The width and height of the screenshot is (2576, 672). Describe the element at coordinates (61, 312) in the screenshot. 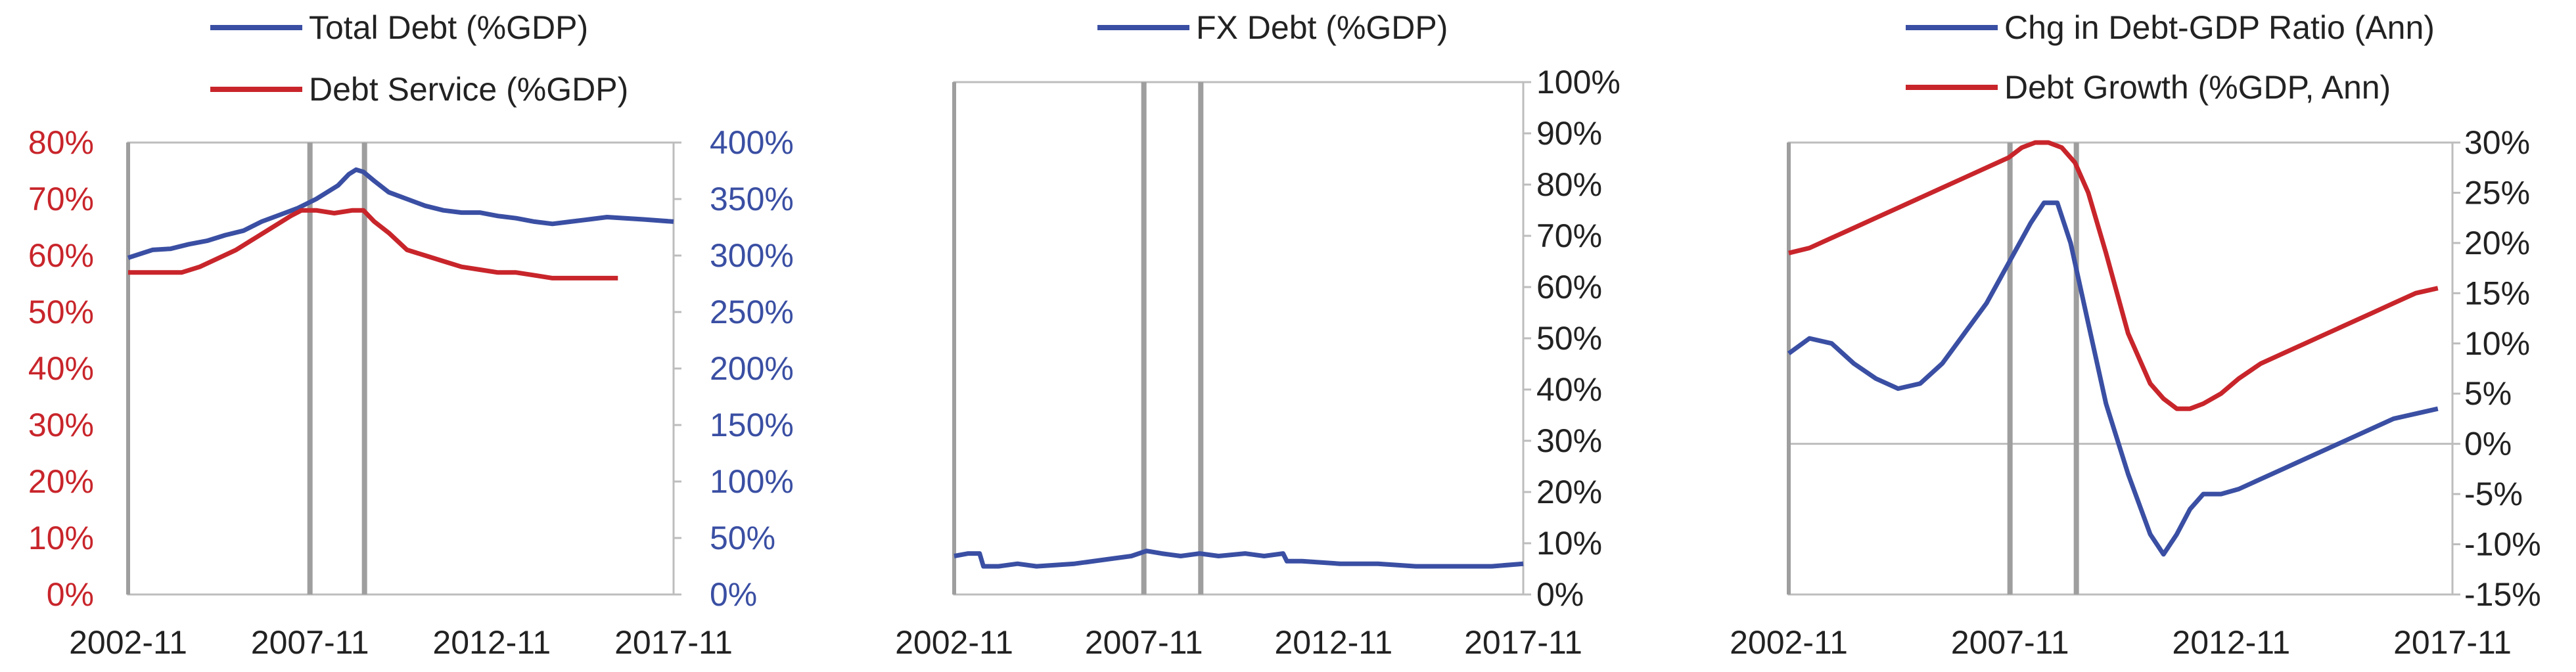

I see `left-tick-label: 50%` at that location.